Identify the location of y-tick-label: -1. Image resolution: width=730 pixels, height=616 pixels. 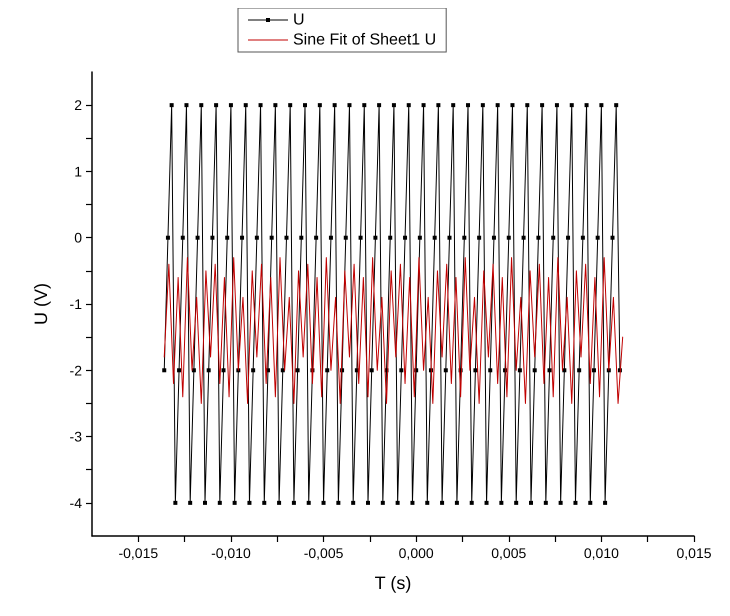
(76, 304).